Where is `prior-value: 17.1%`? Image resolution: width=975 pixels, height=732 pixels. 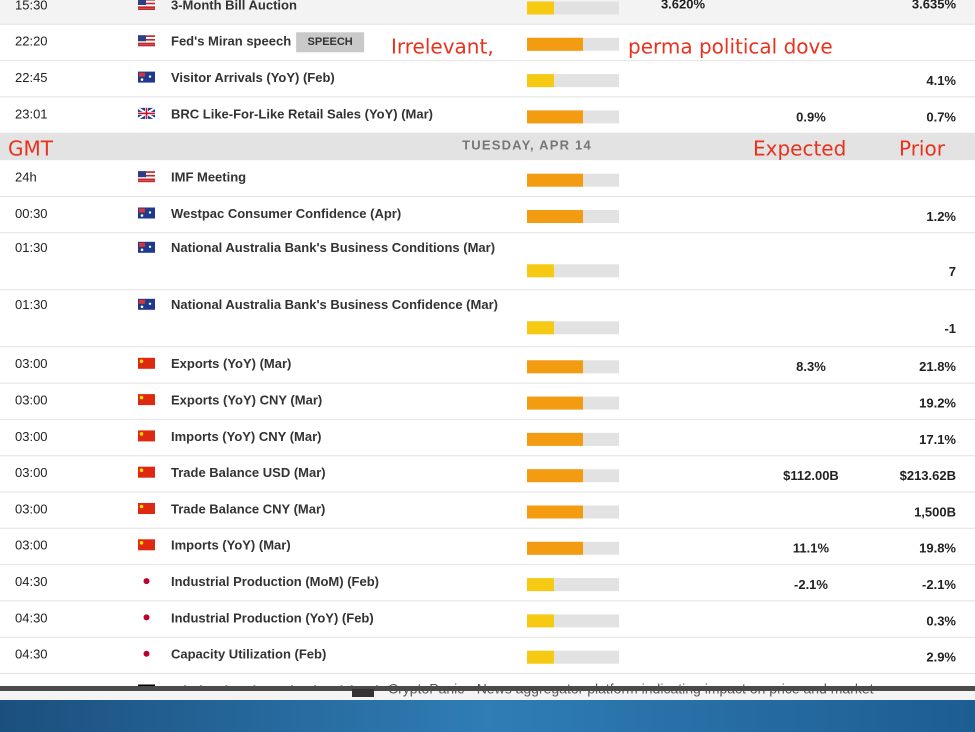 prior-value: 17.1% is located at coordinates (937, 439).